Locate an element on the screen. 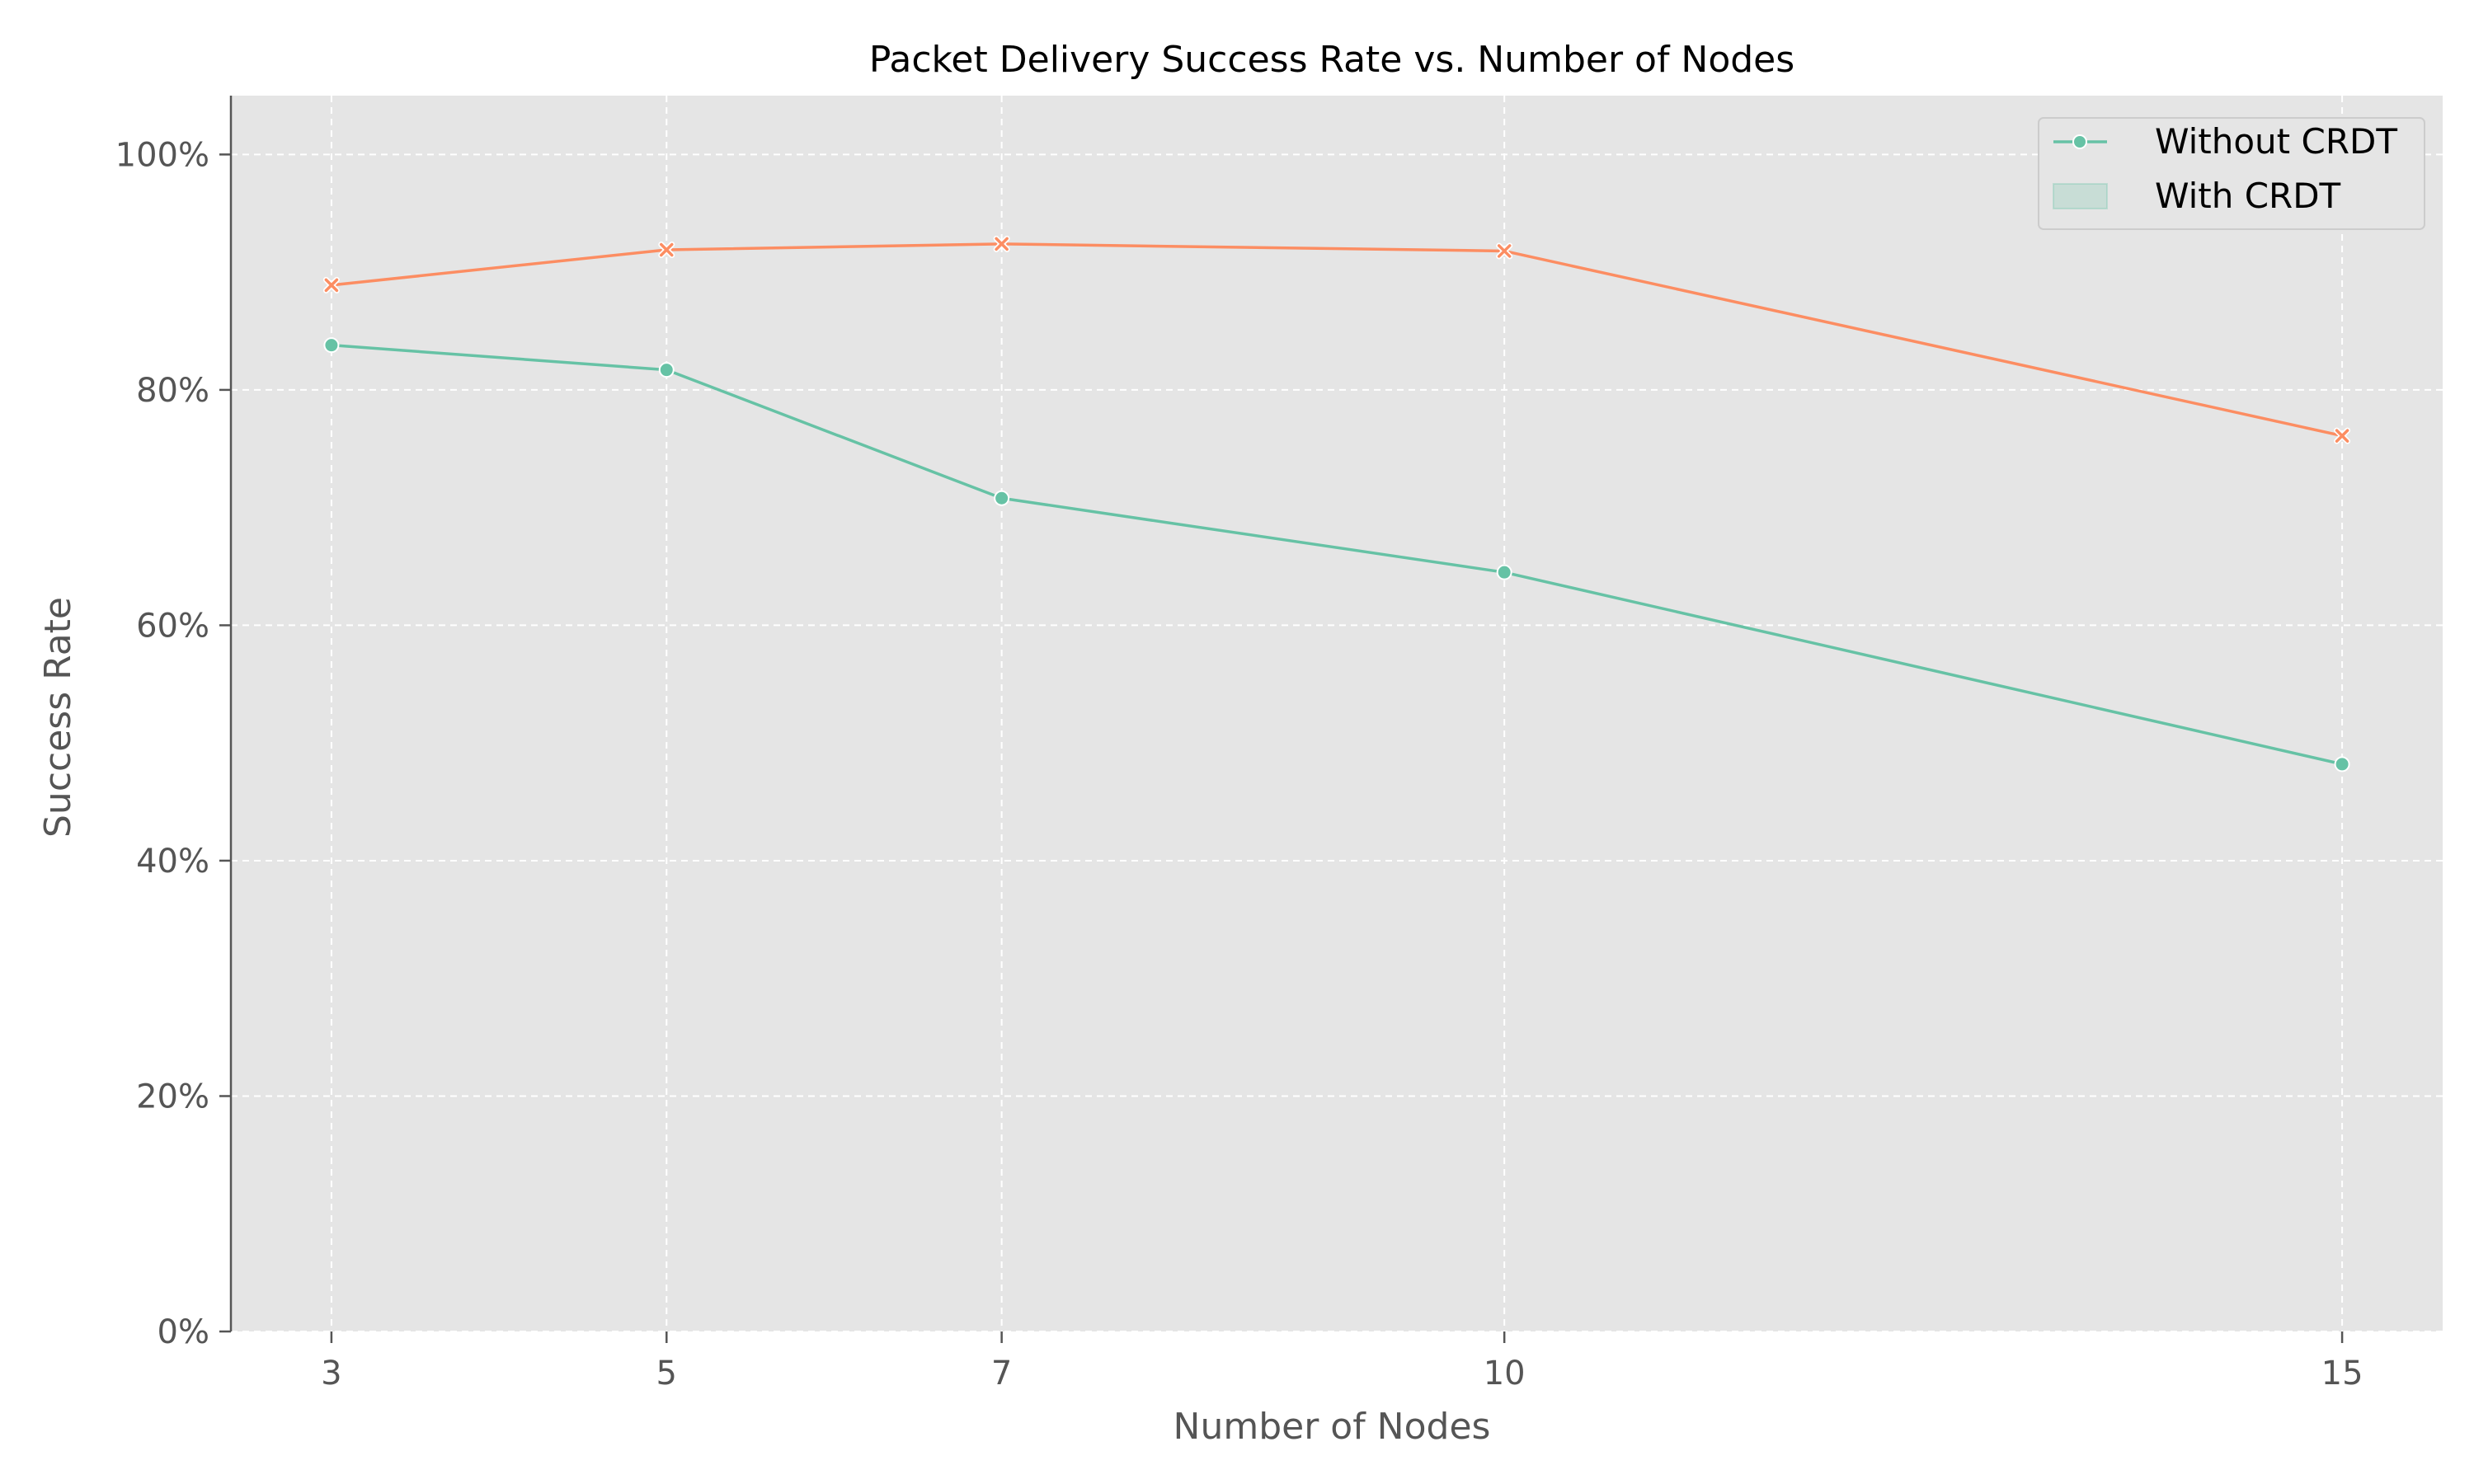  y-tick-label-0: 0% is located at coordinates (183, 1332).